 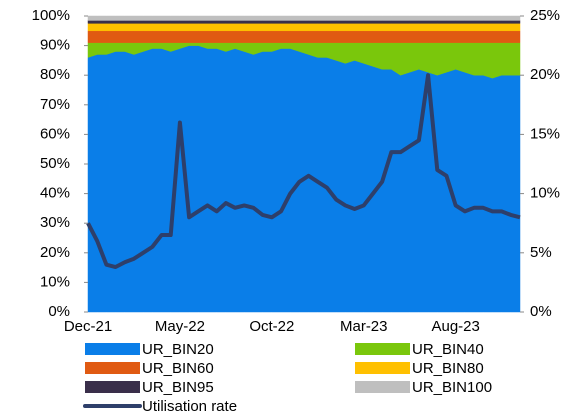 What do you see at coordinates (541, 252) in the screenshot?
I see `y2-tick-label: 5%` at bounding box center [541, 252].